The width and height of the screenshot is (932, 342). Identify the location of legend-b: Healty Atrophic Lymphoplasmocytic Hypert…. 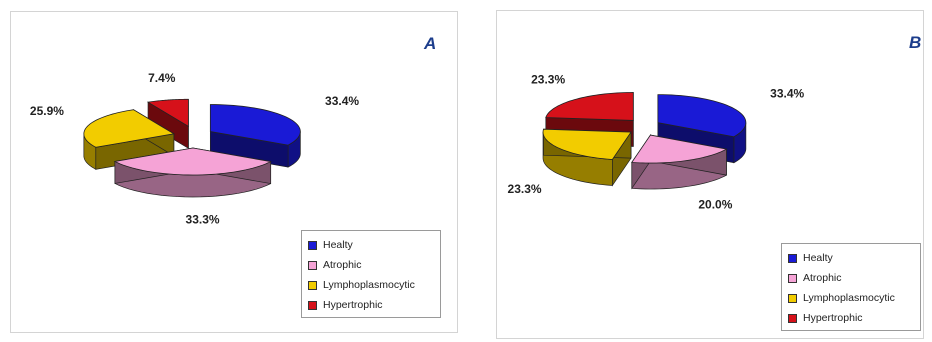
(851, 287).